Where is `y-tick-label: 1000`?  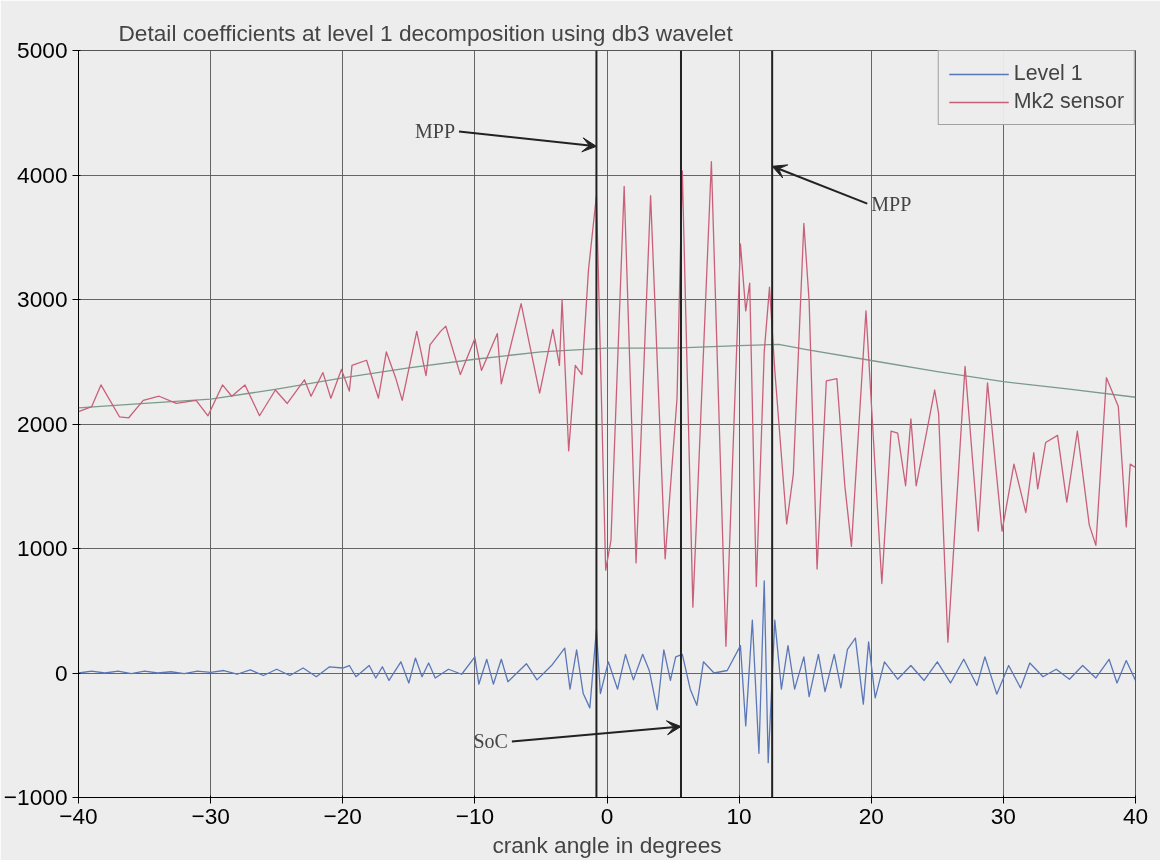
y-tick-label: 1000 is located at coordinates (42, 548).